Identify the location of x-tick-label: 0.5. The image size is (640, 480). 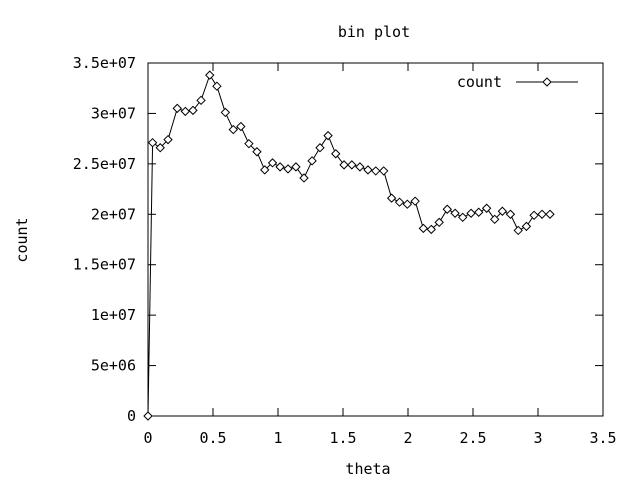
(212, 438).